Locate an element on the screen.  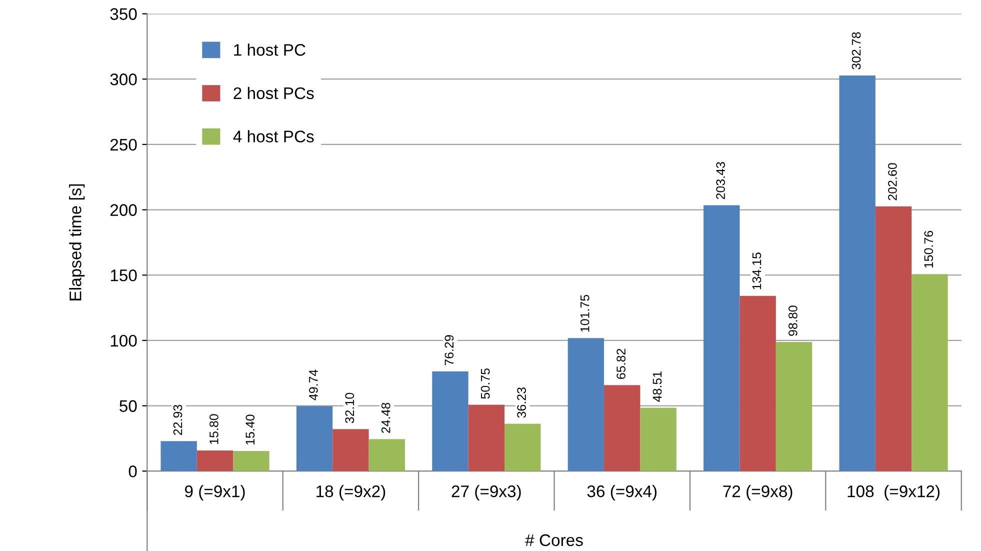
y-tick-label: 350 is located at coordinates (123, 14).